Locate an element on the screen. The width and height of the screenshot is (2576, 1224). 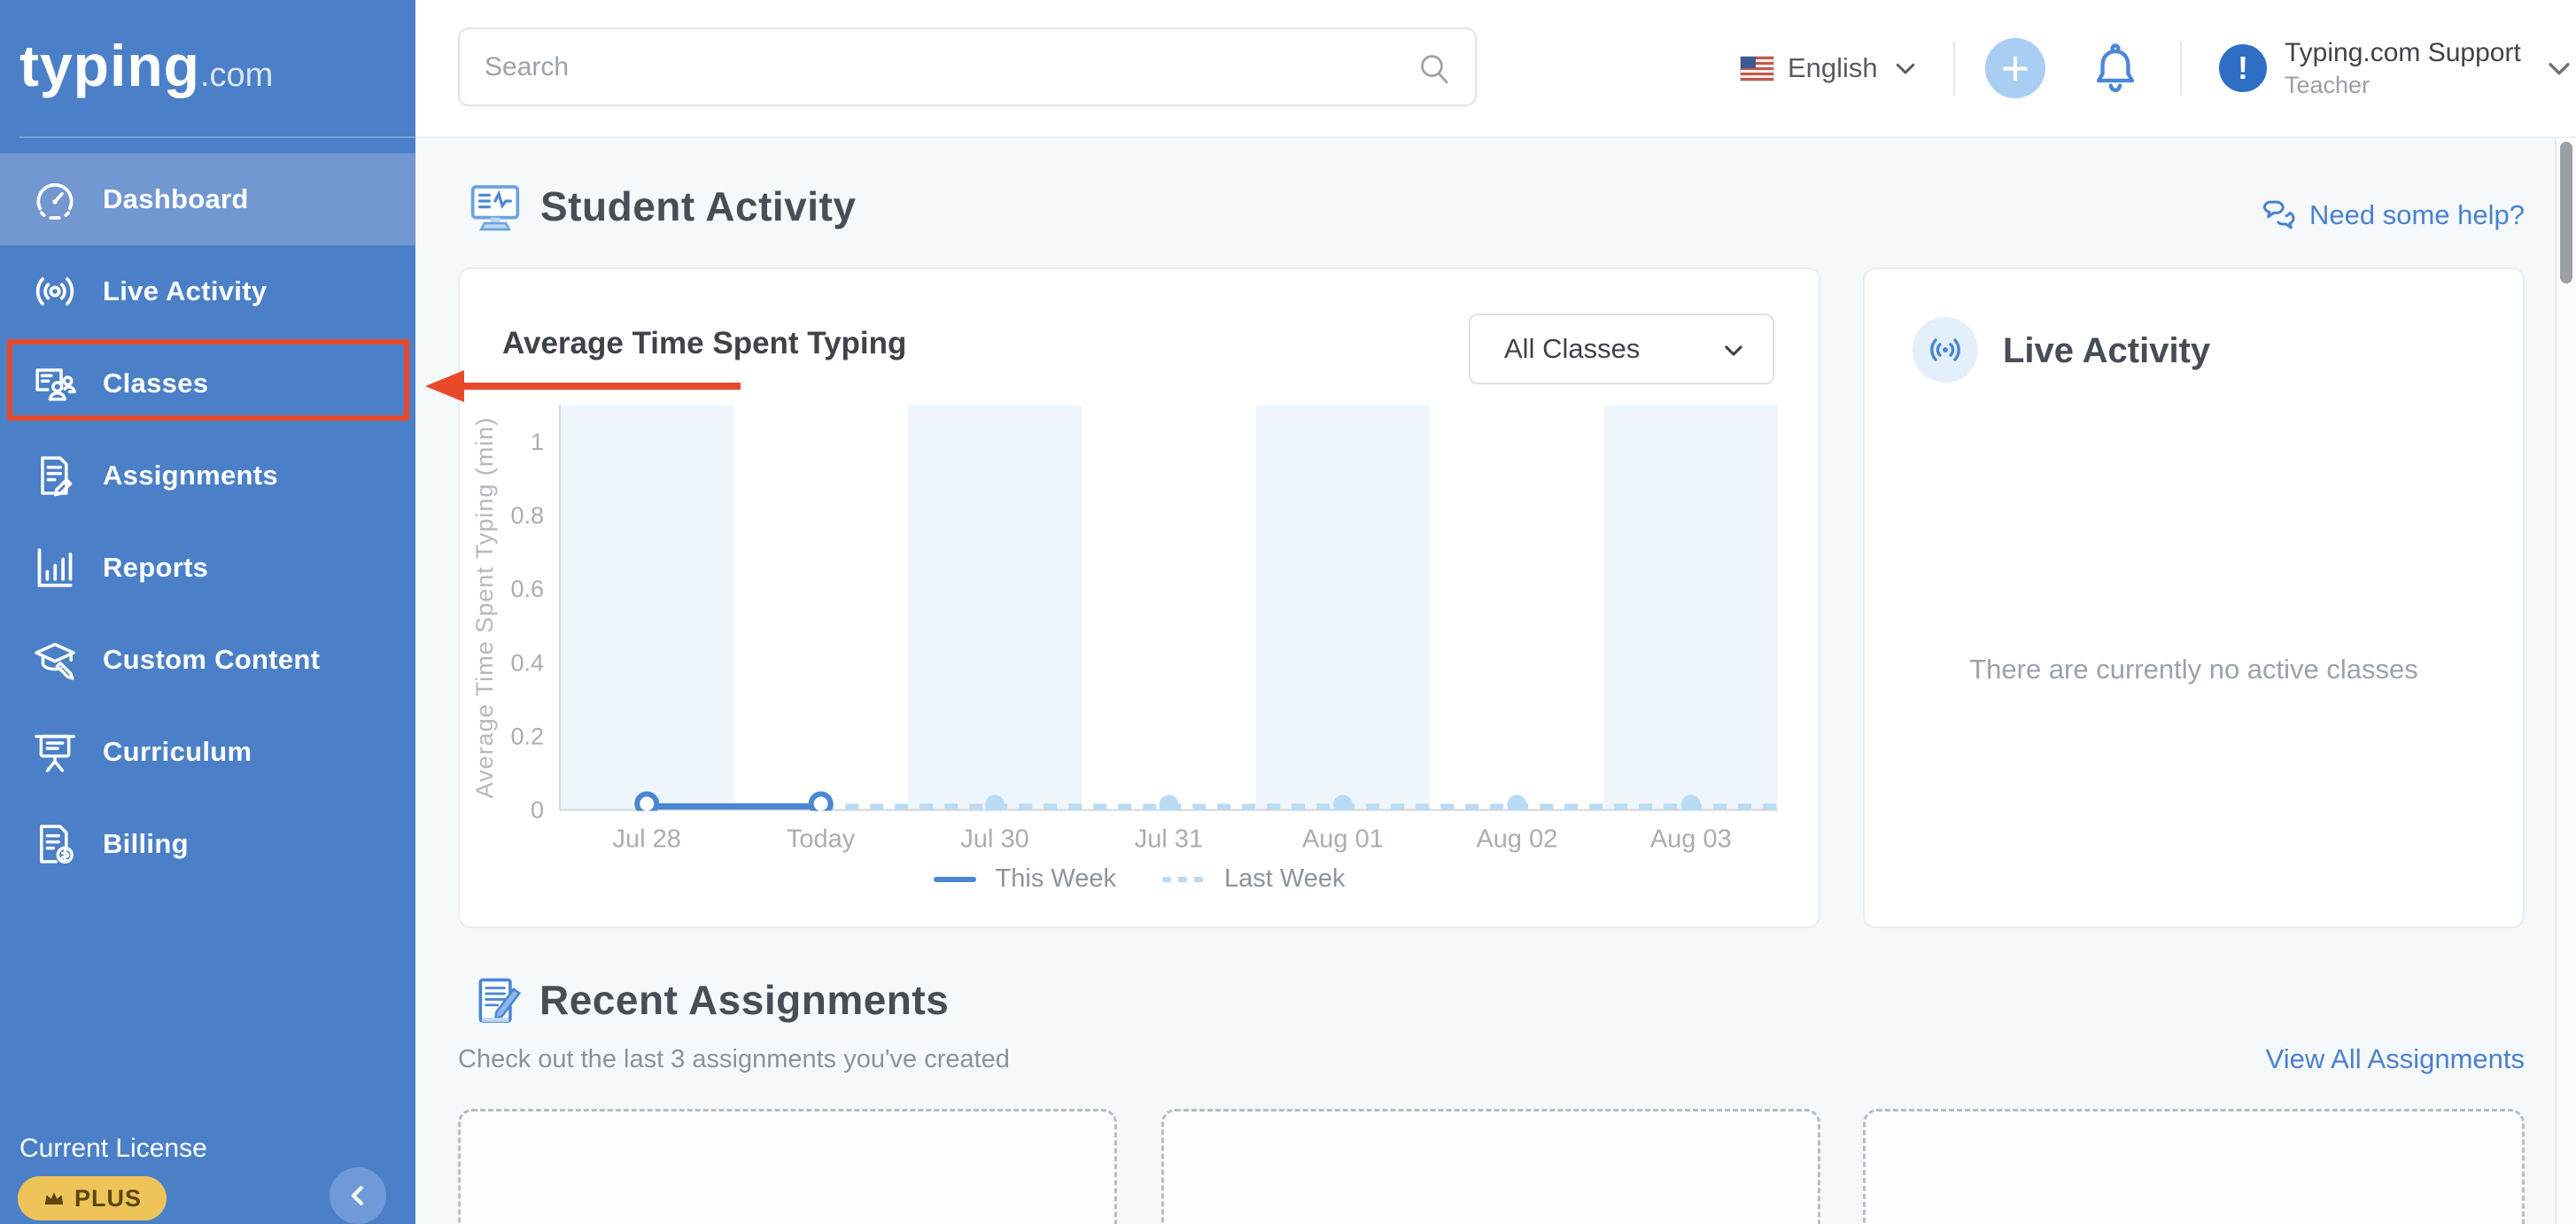
legend-item-this-week: This Week is located at coordinates (1024, 879).